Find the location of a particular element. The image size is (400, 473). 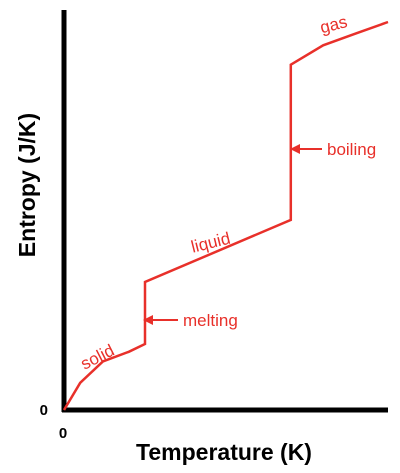

boiling-annotation: boiling is located at coordinates (333, 149).